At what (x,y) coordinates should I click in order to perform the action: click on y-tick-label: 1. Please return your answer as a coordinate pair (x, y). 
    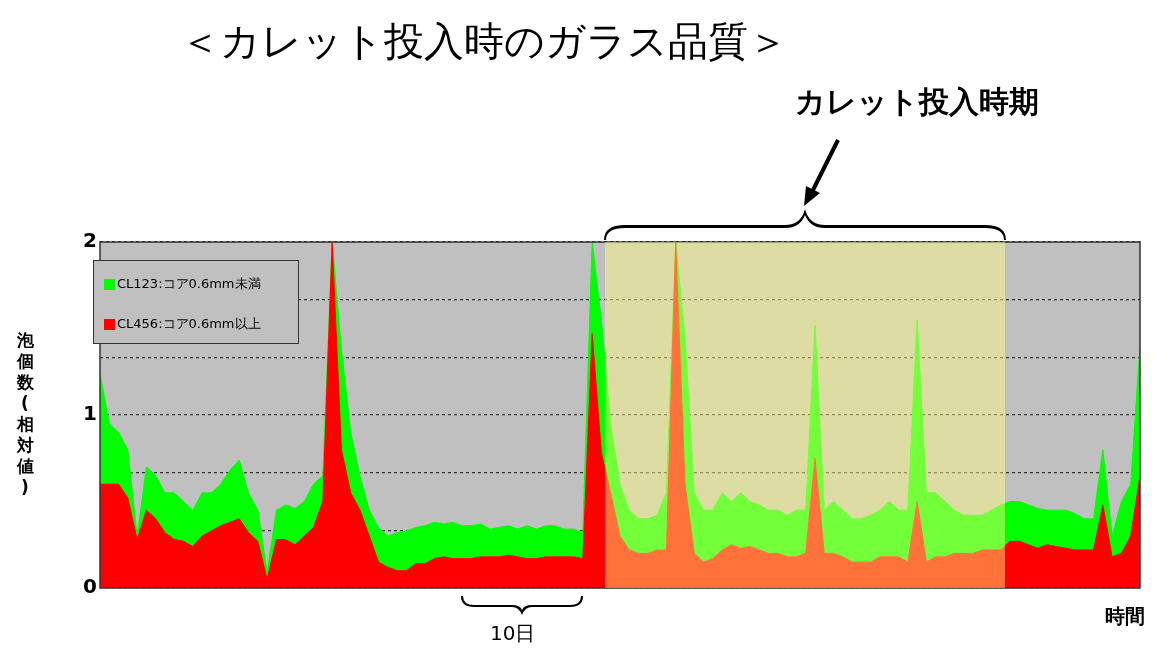
    Looking at the image, I should click on (90, 413).